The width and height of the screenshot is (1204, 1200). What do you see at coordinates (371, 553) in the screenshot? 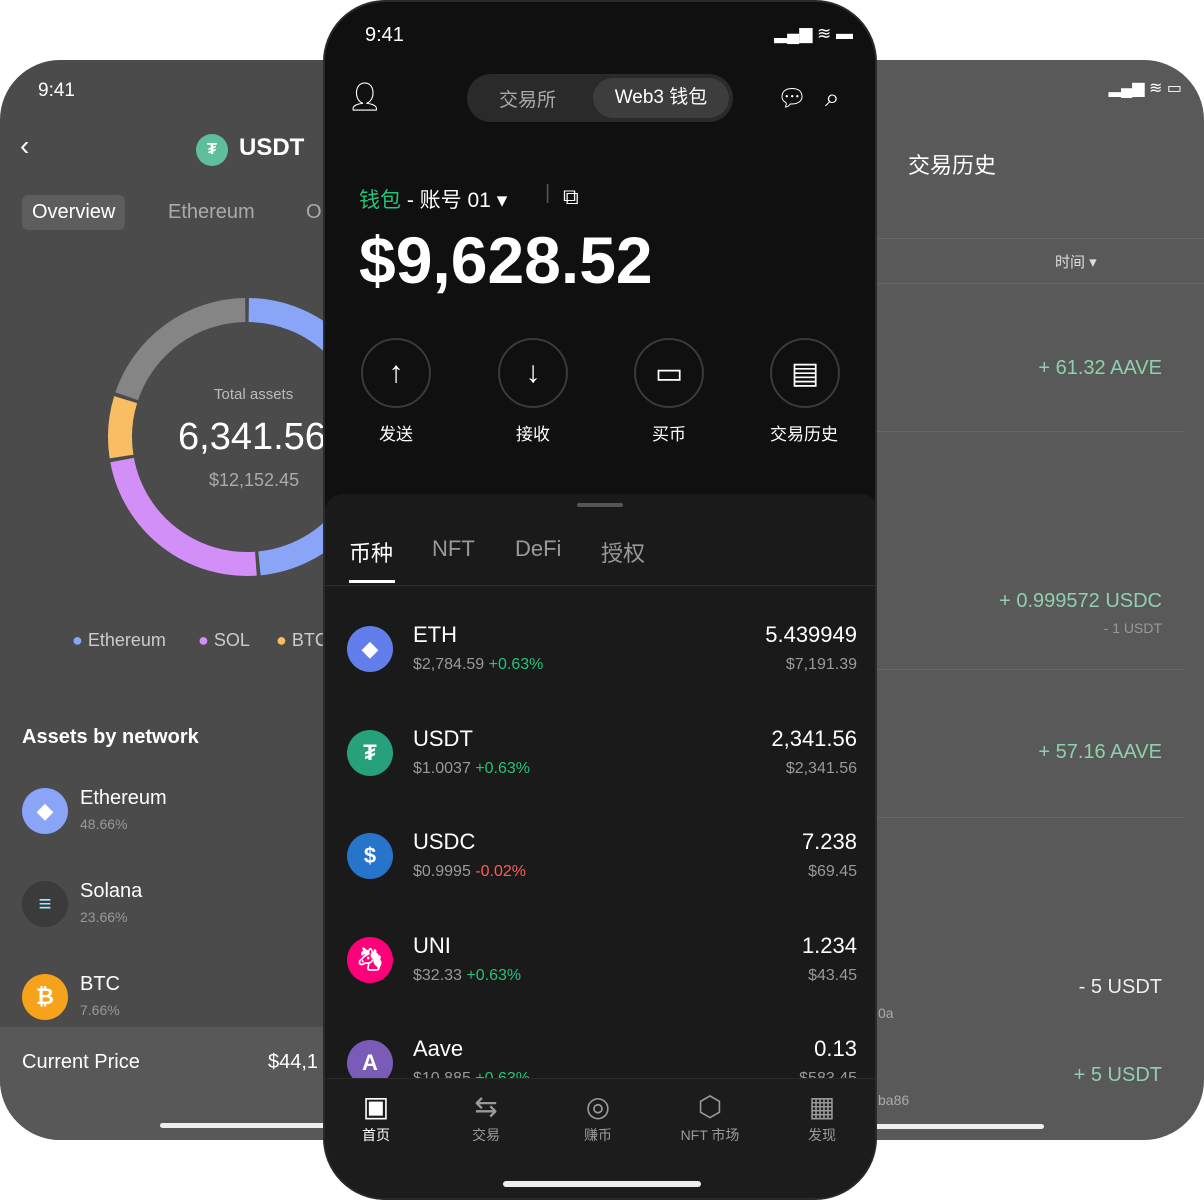
I see `tab-tokens: 币种` at bounding box center [371, 553].